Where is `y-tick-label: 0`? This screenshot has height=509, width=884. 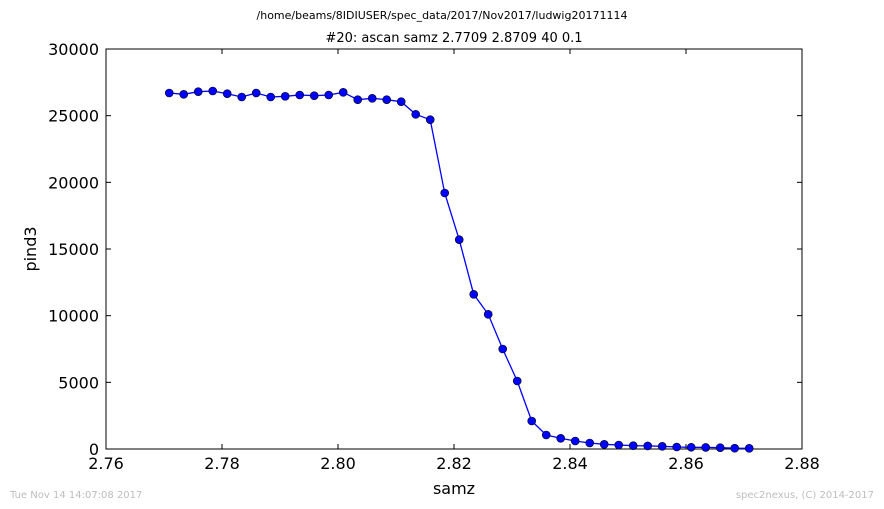 y-tick-label: 0 is located at coordinates (94, 449).